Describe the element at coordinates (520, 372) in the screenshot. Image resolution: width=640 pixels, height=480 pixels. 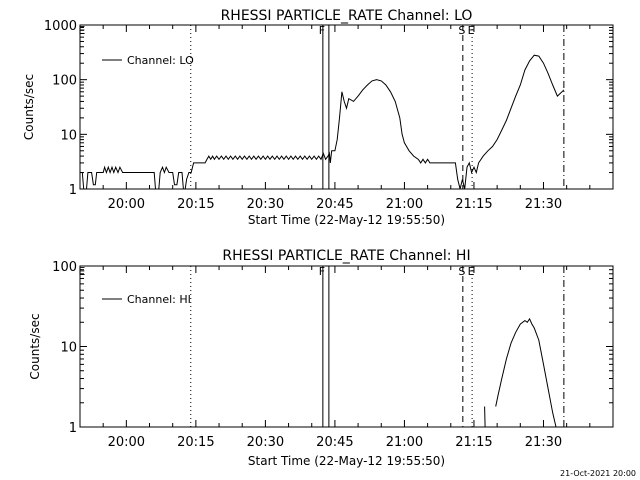
I see `series-line` at that location.